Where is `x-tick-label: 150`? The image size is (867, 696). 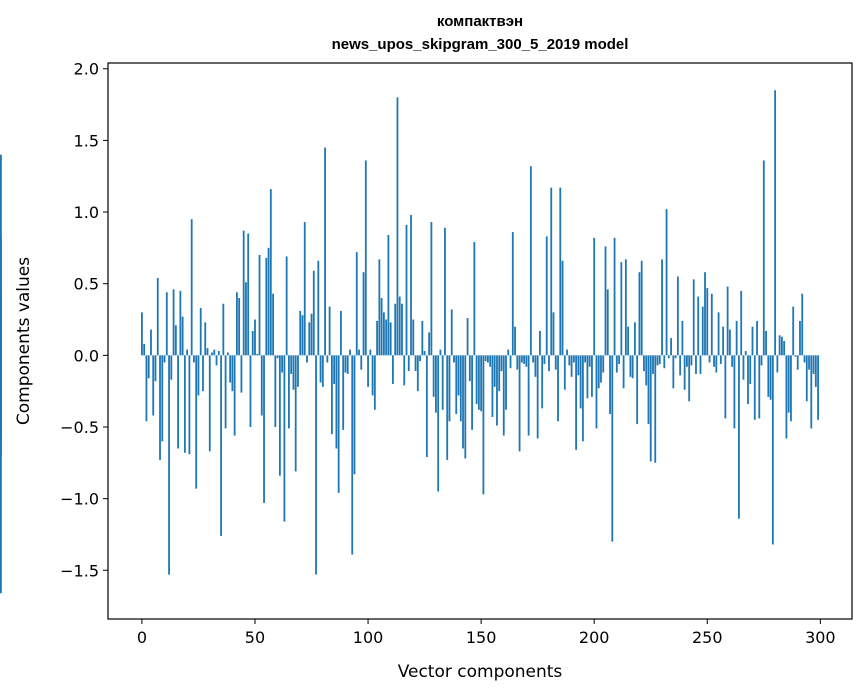 x-tick-label: 150 is located at coordinates (481, 637).